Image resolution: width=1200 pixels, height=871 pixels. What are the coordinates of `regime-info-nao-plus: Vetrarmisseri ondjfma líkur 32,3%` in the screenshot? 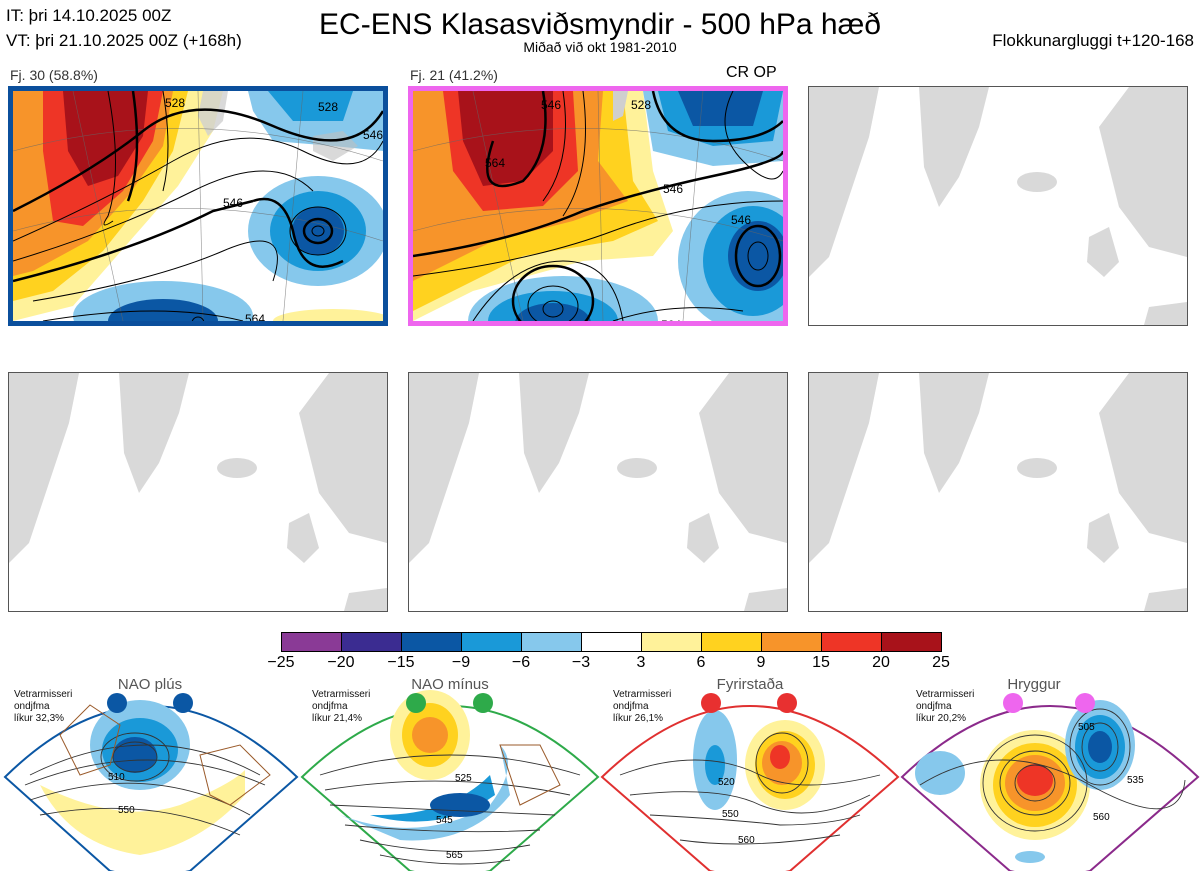 It's located at (43, 706).